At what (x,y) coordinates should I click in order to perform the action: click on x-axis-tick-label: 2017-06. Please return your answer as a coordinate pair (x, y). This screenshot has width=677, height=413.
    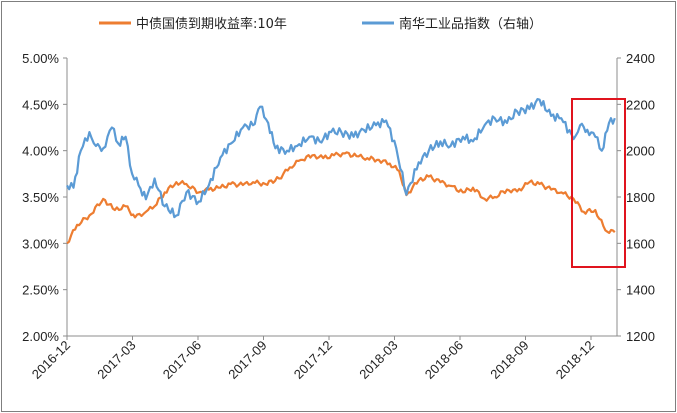
    Looking at the image, I should click on (182, 360).